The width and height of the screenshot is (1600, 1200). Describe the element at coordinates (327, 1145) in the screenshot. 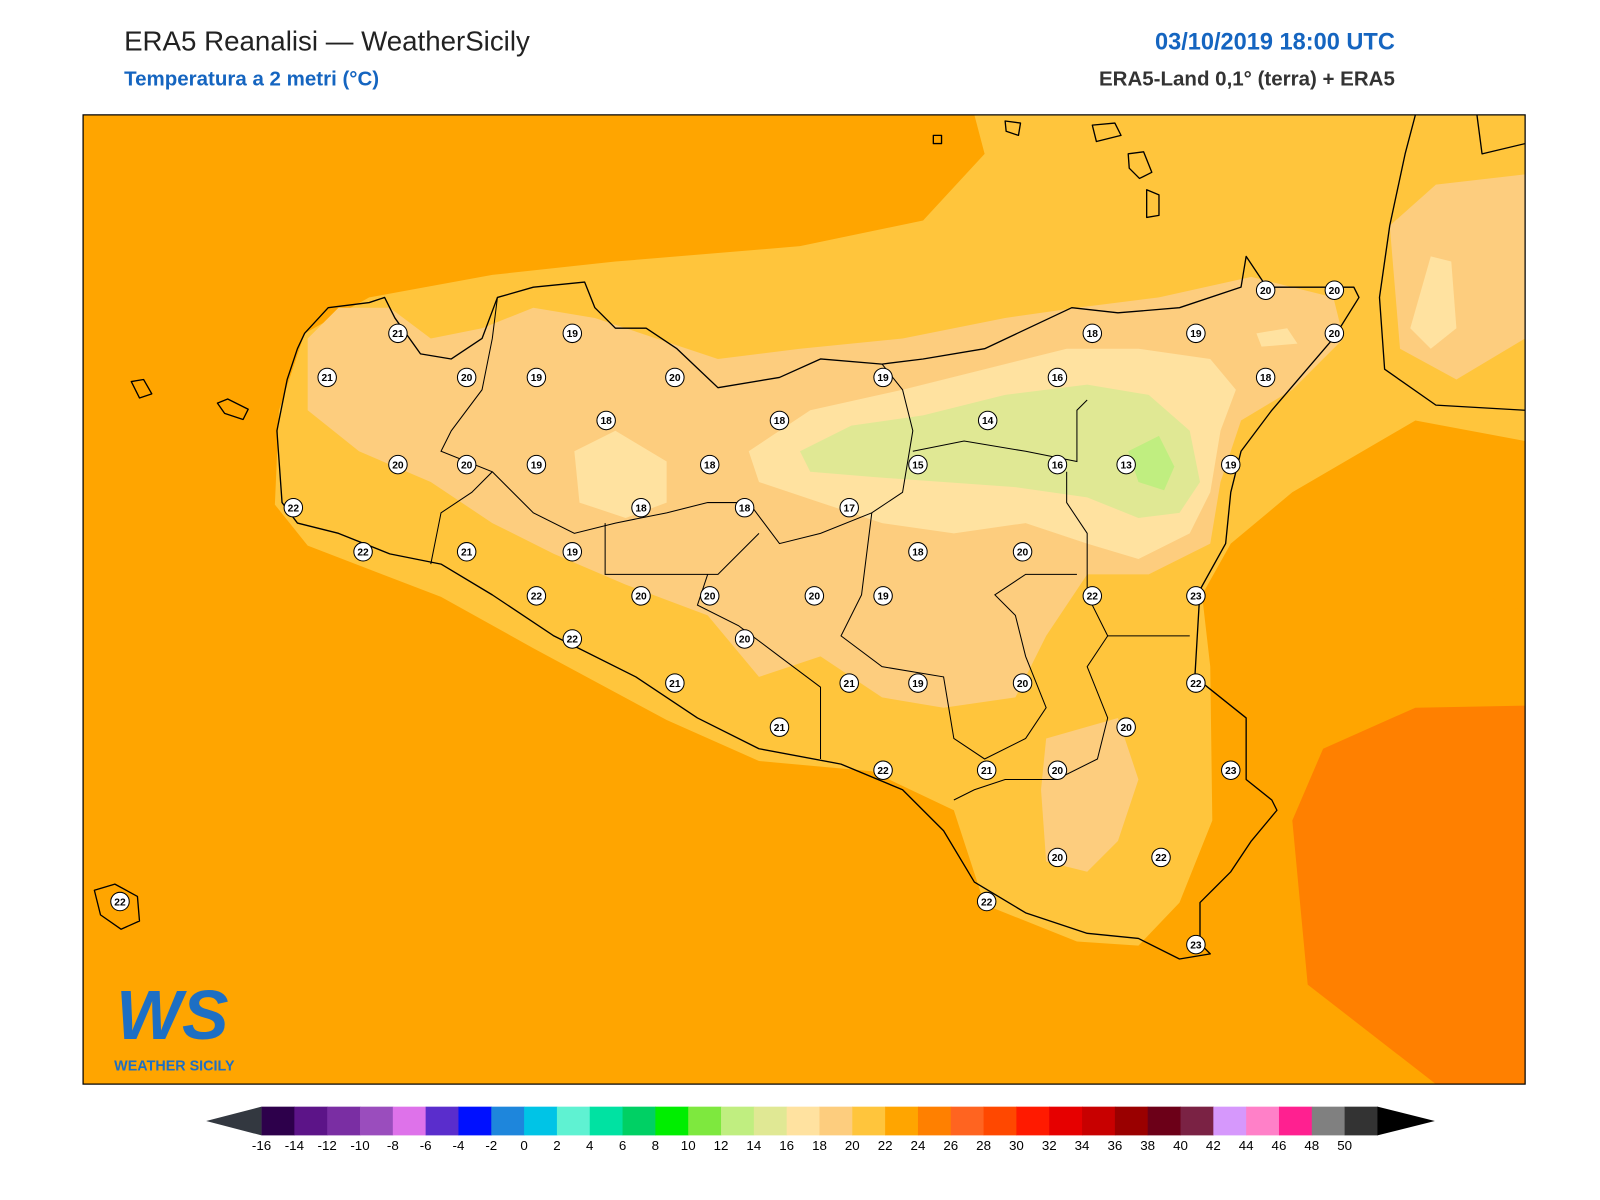

I see `colorbar-tick-label: -12` at that location.